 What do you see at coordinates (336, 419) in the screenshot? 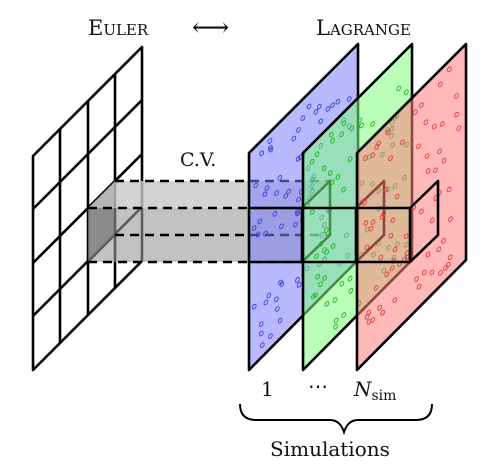
I see `simulations-brace` at bounding box center [336, 419].